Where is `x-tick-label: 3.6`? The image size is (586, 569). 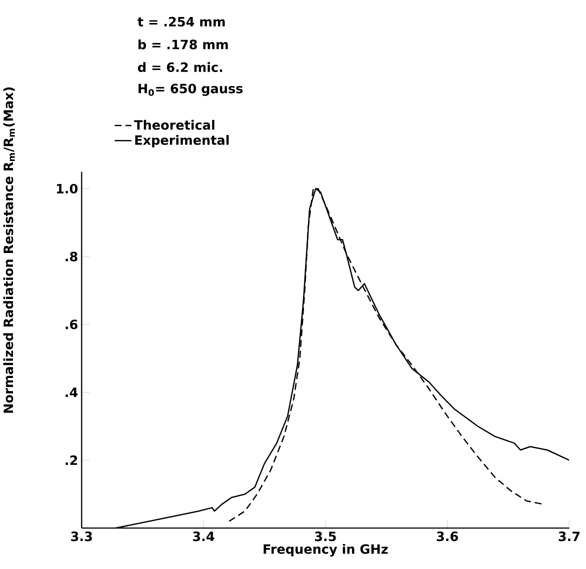 x-tick-label: 3.6 is located at coordinates (447, 537).